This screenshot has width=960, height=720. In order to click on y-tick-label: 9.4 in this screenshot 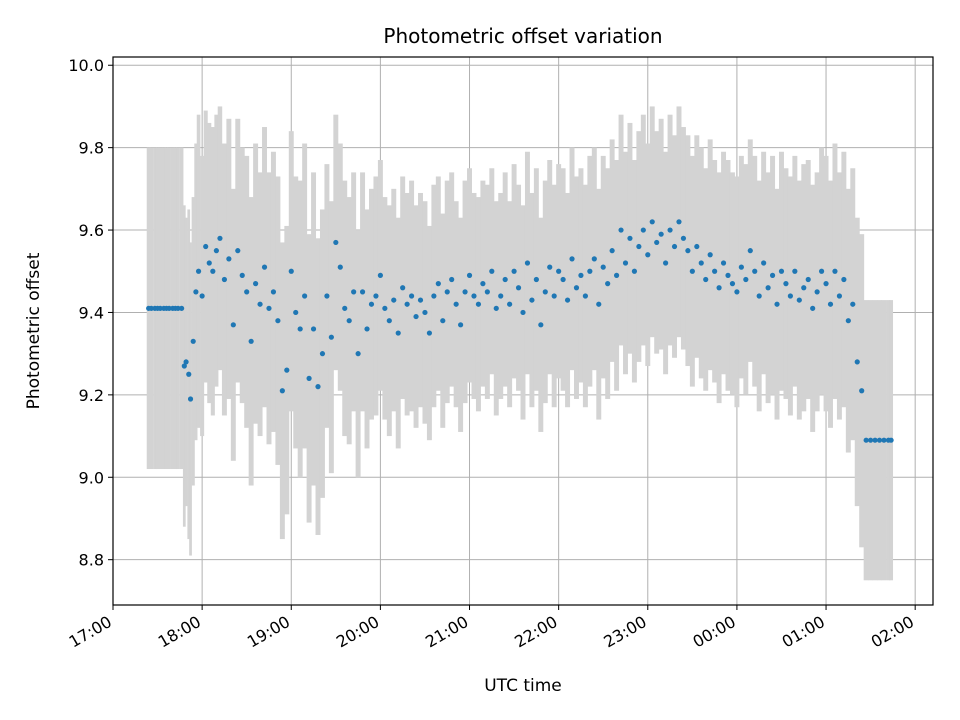, I will do `click(91, 312)`.